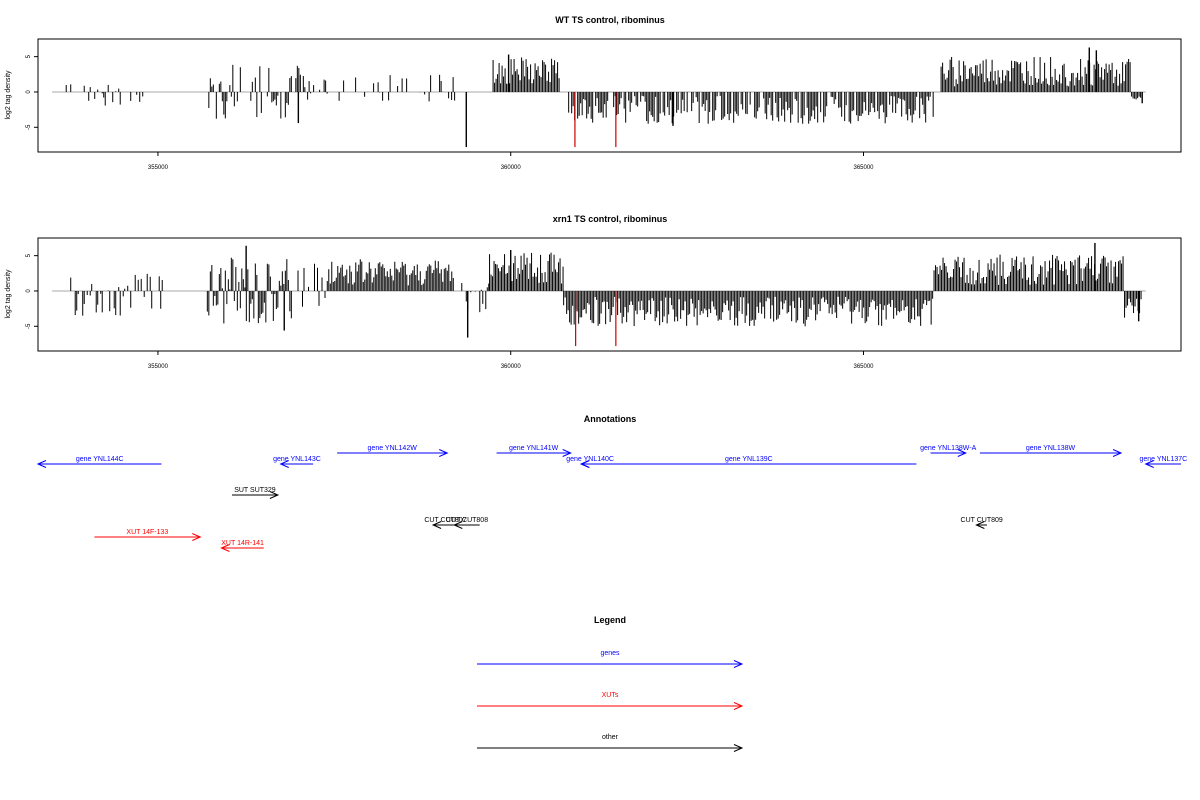 This screenshot has width=1200, height=800. Describe the element at coordinates (982, 520) in the screenshot. I see `feature-label: CUT CUT809` at that location.